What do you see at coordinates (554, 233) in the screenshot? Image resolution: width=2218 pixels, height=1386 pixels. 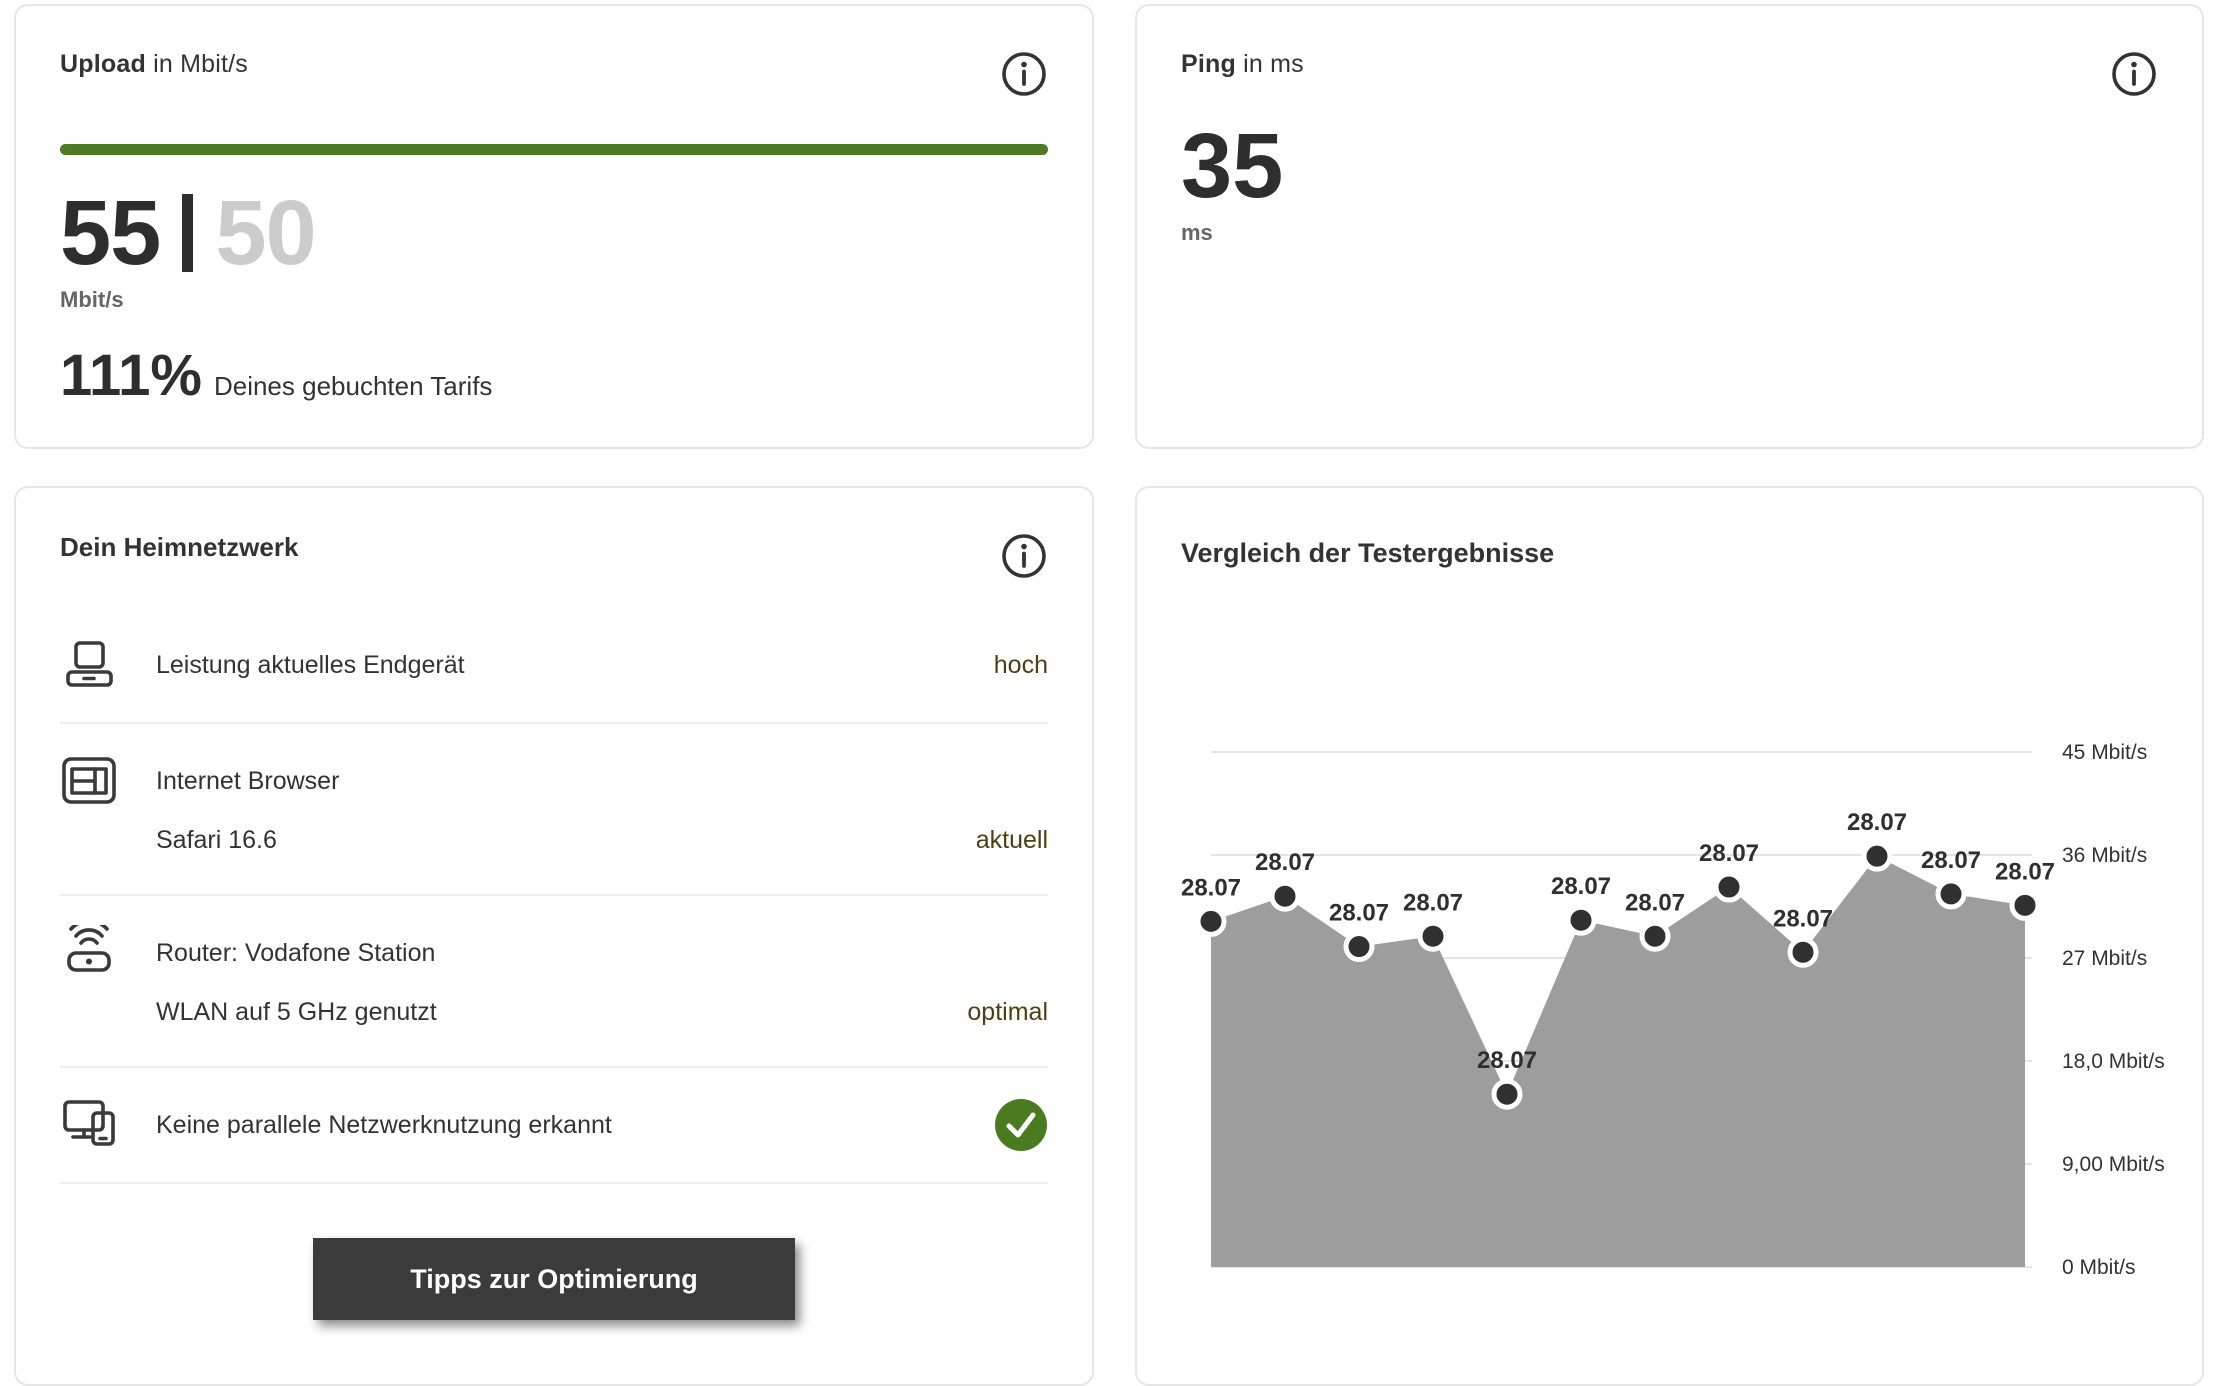 I see `upload-value-row: 55 50` at bounding box center [554, 233].